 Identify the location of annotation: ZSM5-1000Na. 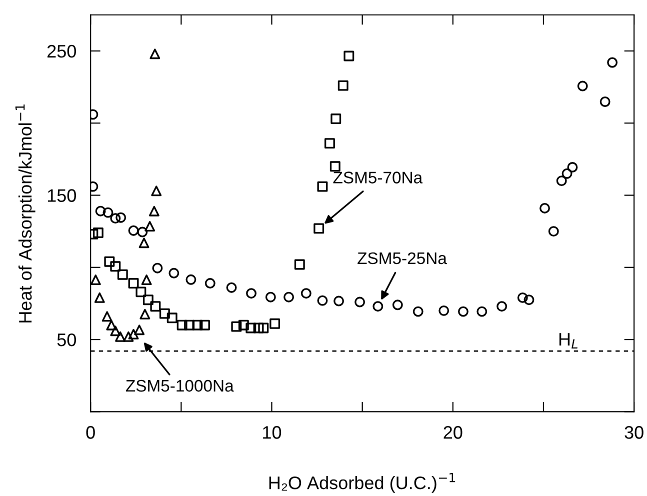
(180, 386).